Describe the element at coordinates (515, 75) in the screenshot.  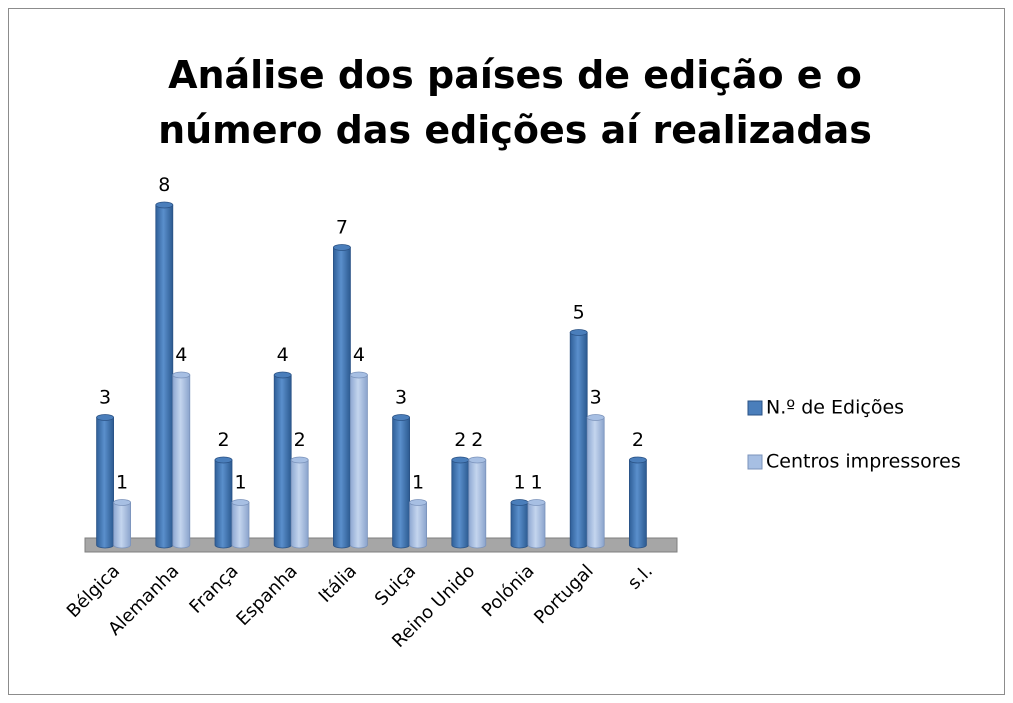
I see `chart-title: Análise dos países de edição e o` at that location.